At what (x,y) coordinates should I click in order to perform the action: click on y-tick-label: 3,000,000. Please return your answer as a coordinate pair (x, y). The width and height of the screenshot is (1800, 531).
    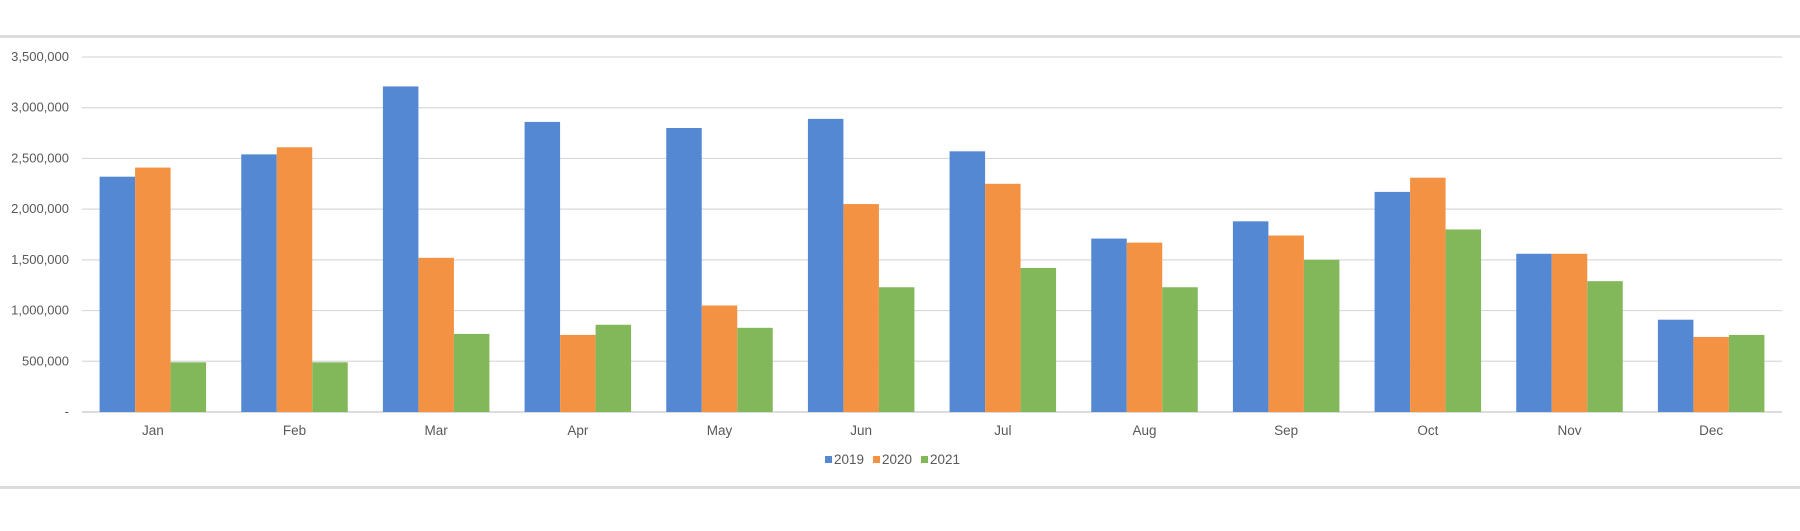
    Looking at the image, I should click on (40, 107).